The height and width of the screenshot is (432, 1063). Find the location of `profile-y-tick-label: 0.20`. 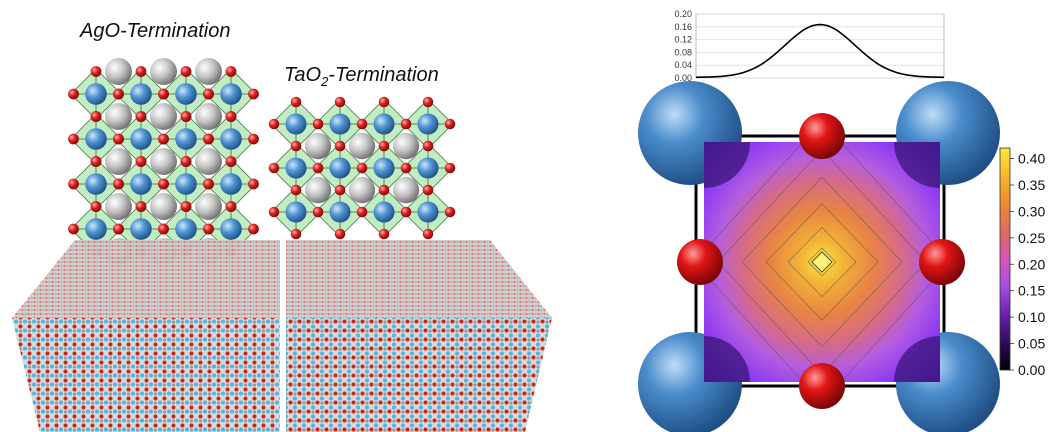

profile-y-tick-label: 0.20 is located at coordinates (683, 14).